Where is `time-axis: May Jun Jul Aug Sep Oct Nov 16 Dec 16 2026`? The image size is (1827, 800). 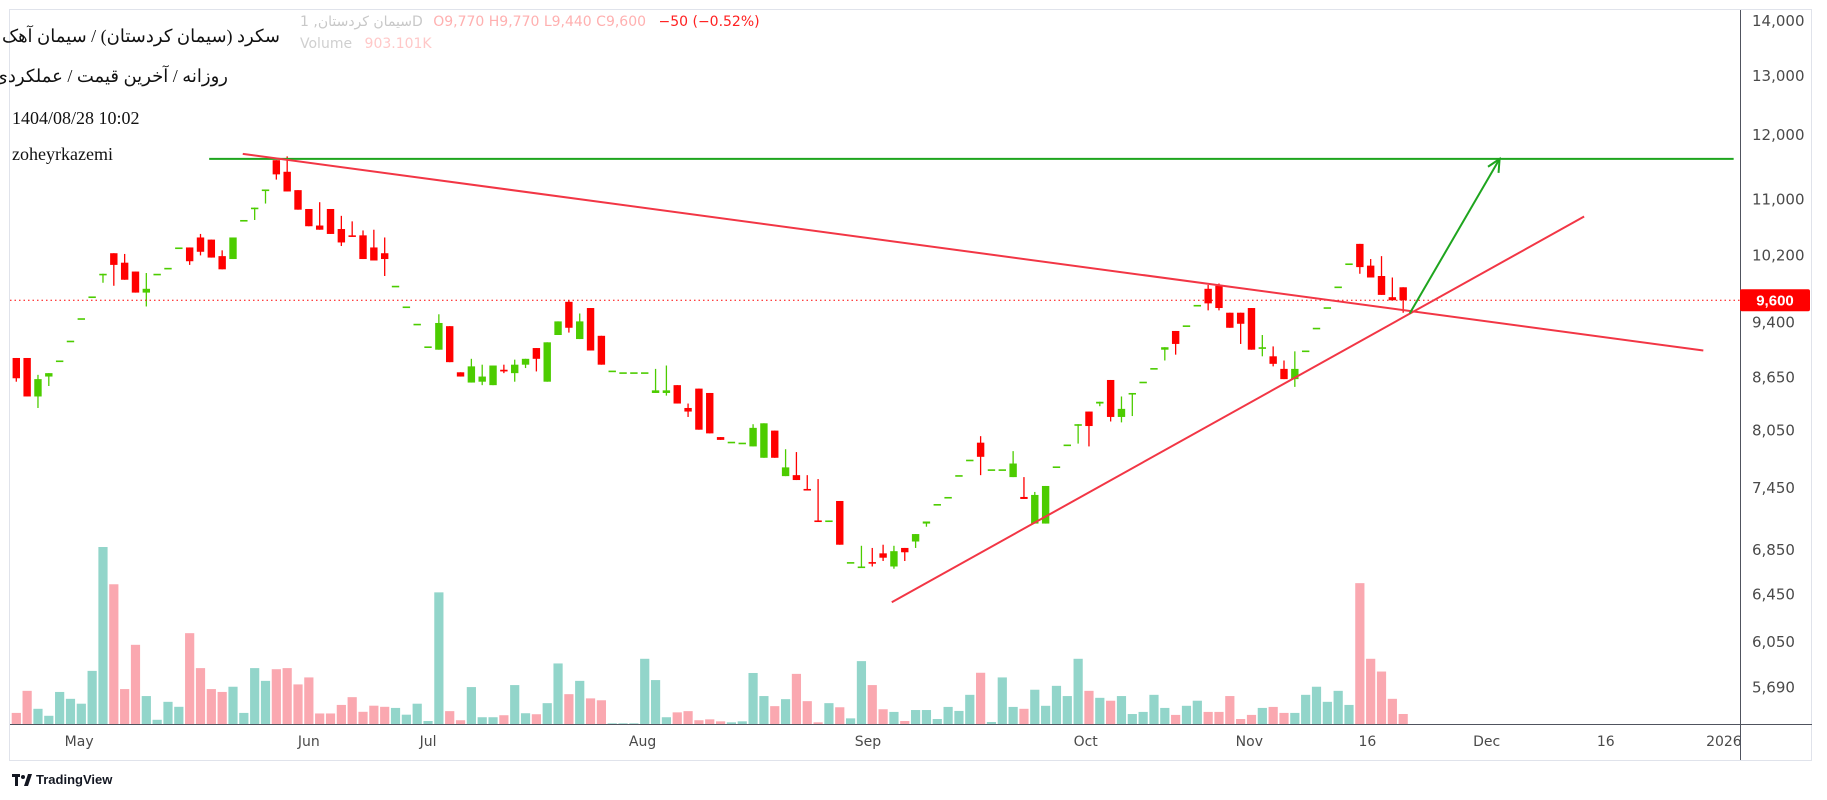 time-axis: May Jun Jul Aug Sep Oct Nov 16 Dec 16 2026 is located at coordinates (903, 742).